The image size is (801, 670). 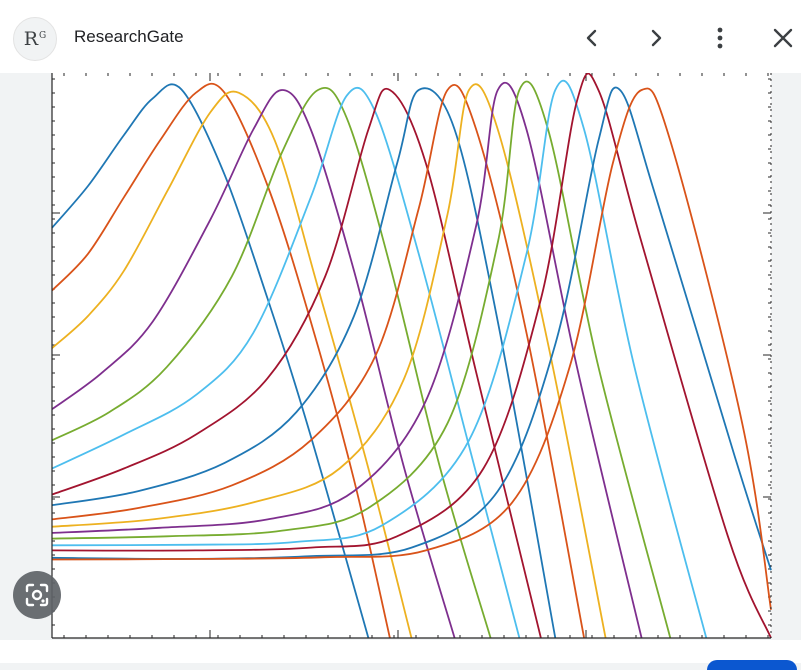 I want to click on favicon-superscript: G, so click(x=43, y=36).